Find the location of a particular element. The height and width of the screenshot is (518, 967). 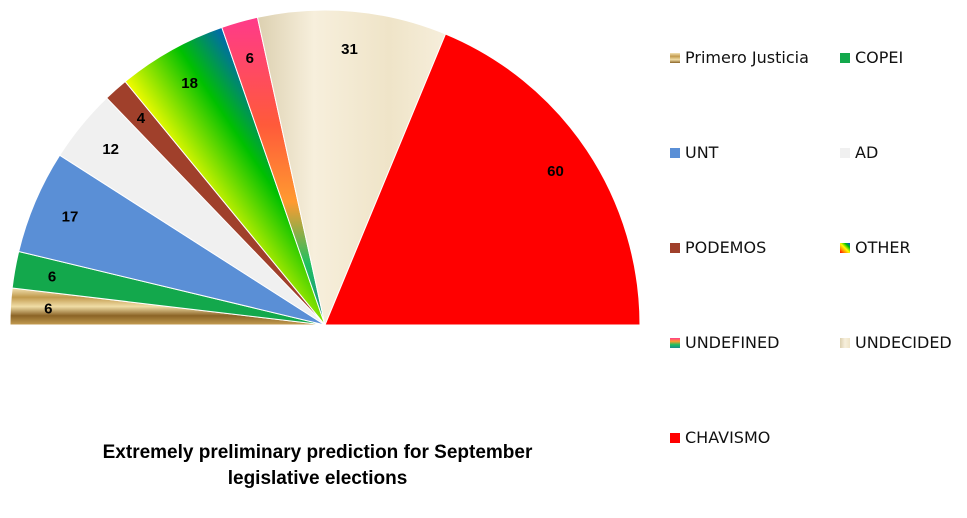

legend-swatch-chavismo is located at coordinates (675, 437).